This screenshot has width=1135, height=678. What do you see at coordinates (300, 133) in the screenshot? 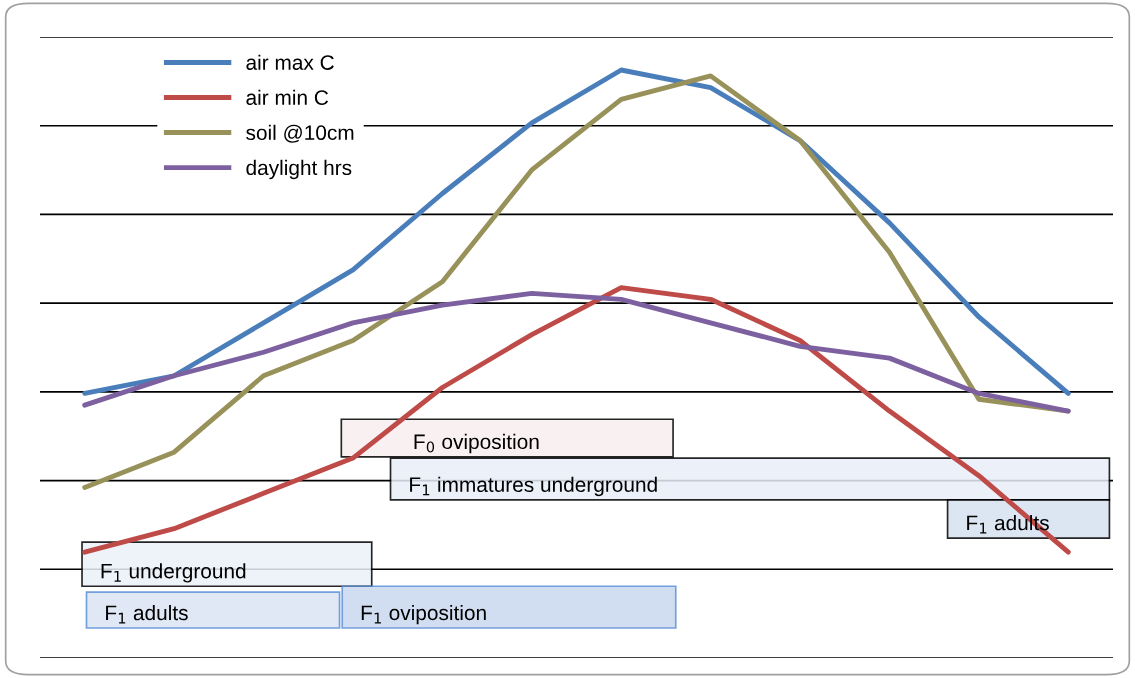
I see `legend-label: soil @10cm` at bounding box center [300, 133].